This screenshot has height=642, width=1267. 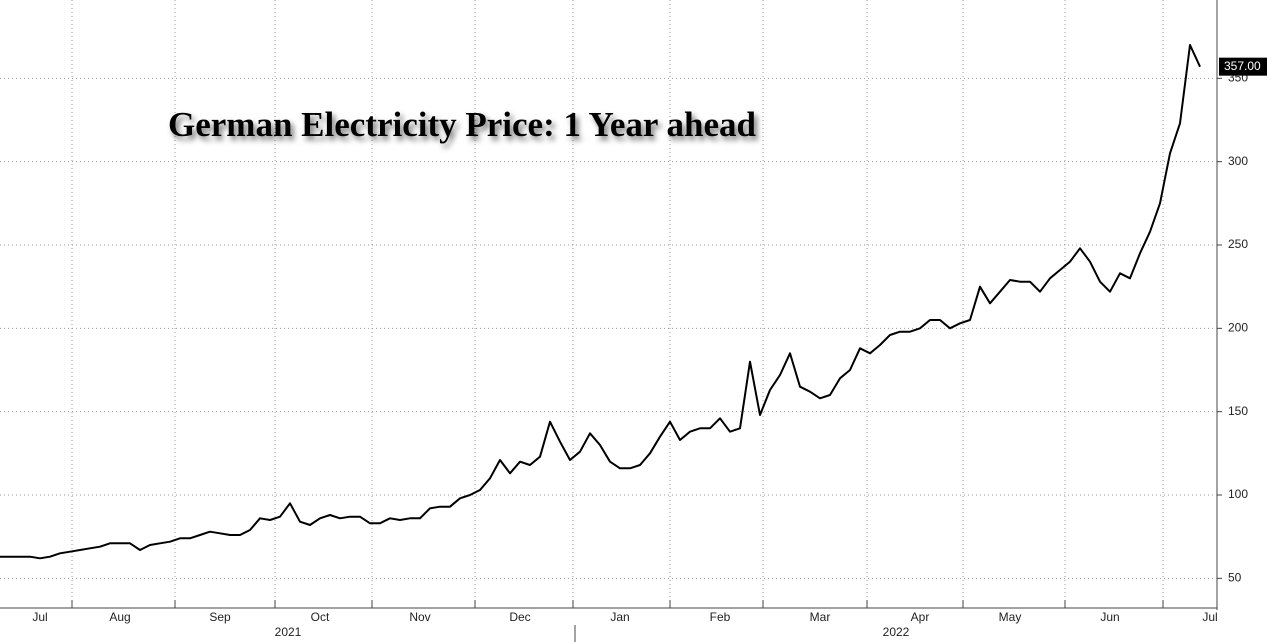 I want to click on y-tick-label: 300, so click(x=1238, y=161).